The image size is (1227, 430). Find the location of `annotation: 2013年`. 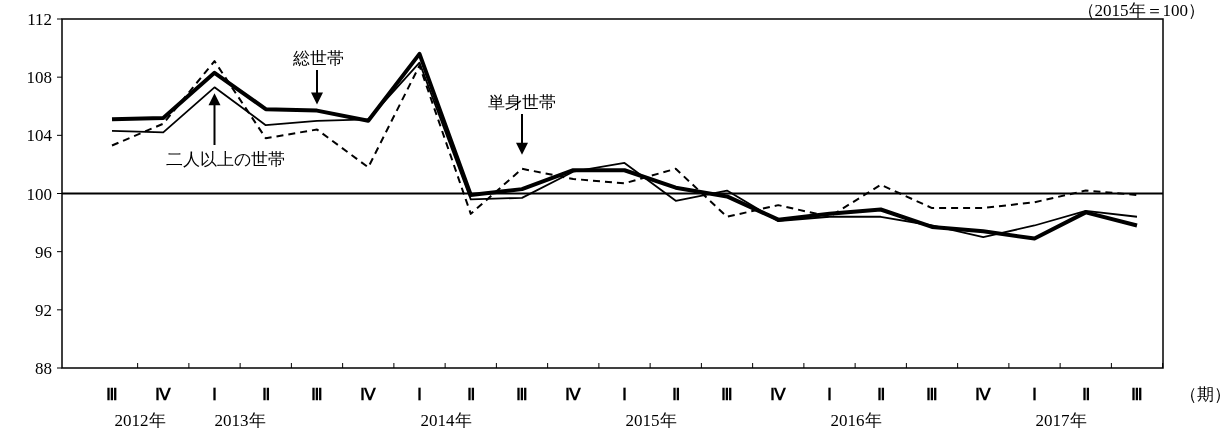

annotation: 2013年 is located at coordinates (240, 420).